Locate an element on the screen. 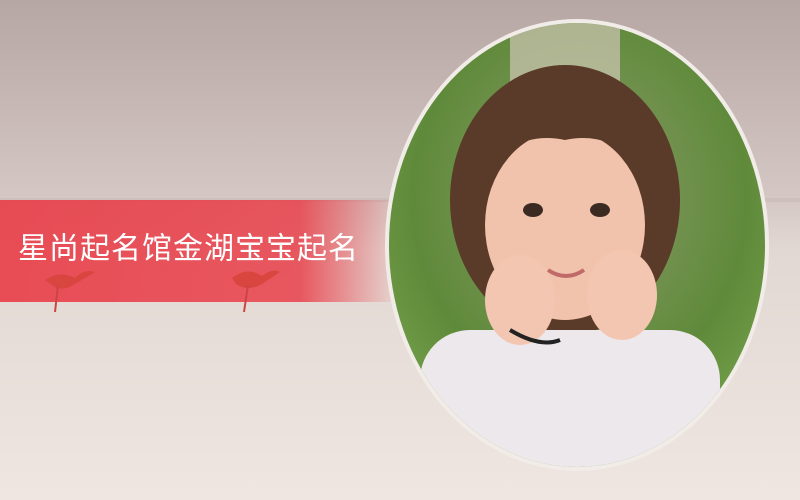  flamingos is located at coordinates (162, 291).